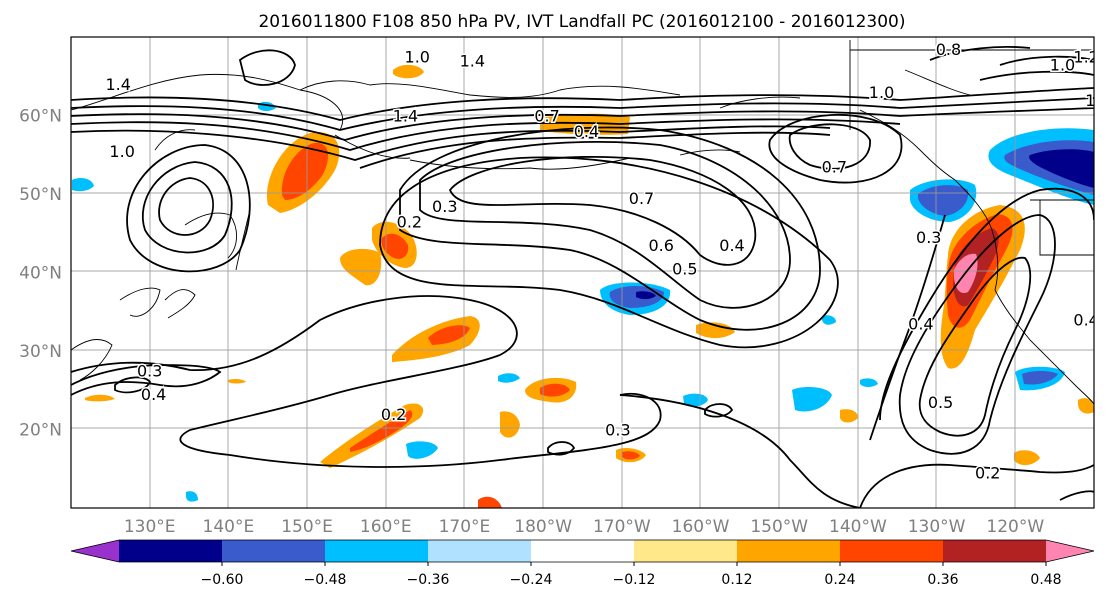 Image resolution: width=1105 pixels, height=601 pixels. Describe the element at coordinates (839, 580) in the screenshot. I see `colorbar-tick-label: 0.24` at that location.